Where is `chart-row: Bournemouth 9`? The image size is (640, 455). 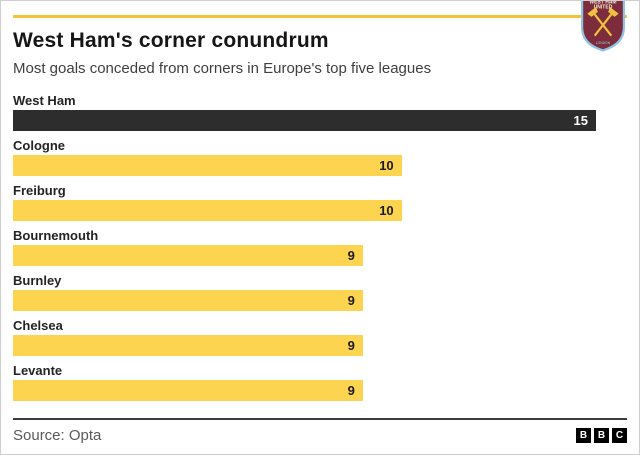
chart-row: Bournemouth 9 is located at coordinates (304, 247).